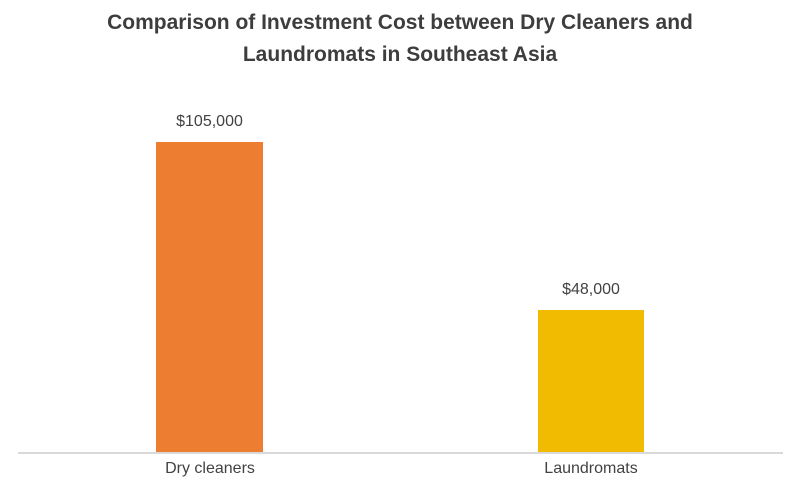  I want to click on data-label-dry-cleaners: $105,000, so click(209, 121).